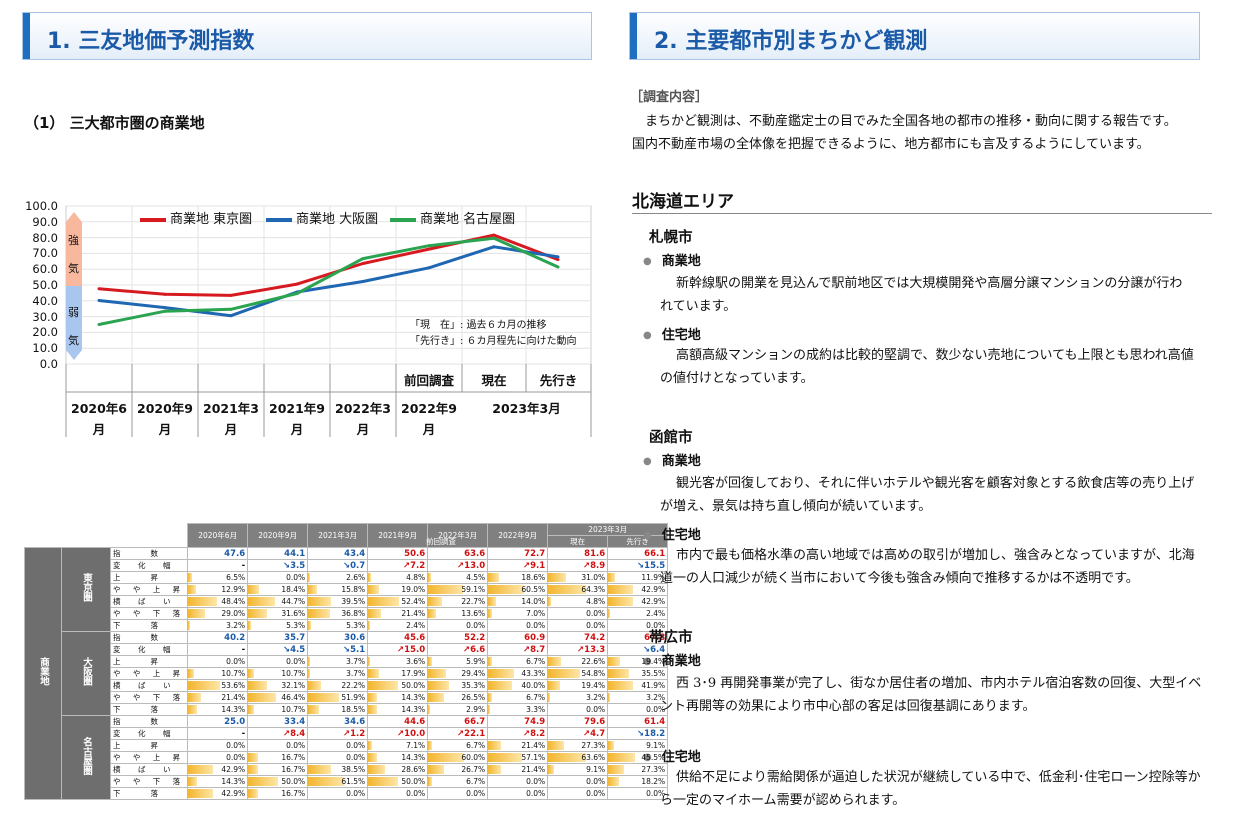 The image size is (1243, 831). What do you see at coordinates (218, 535) in the screenshot?
I see `table-header: 2020年6月` at bounding box center [218, 535].